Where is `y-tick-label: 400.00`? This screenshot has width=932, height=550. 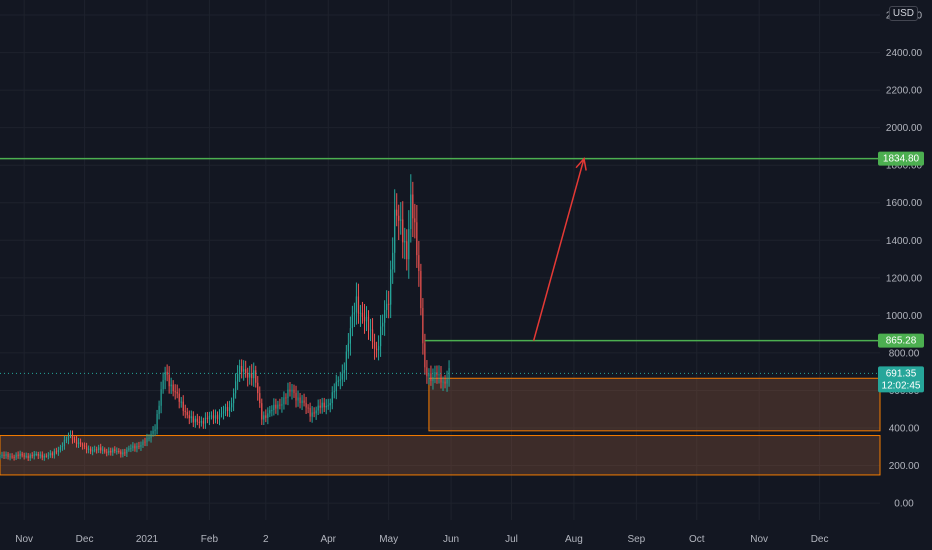 y-tick-label: 400.00 is located at coordinates (904, 429).